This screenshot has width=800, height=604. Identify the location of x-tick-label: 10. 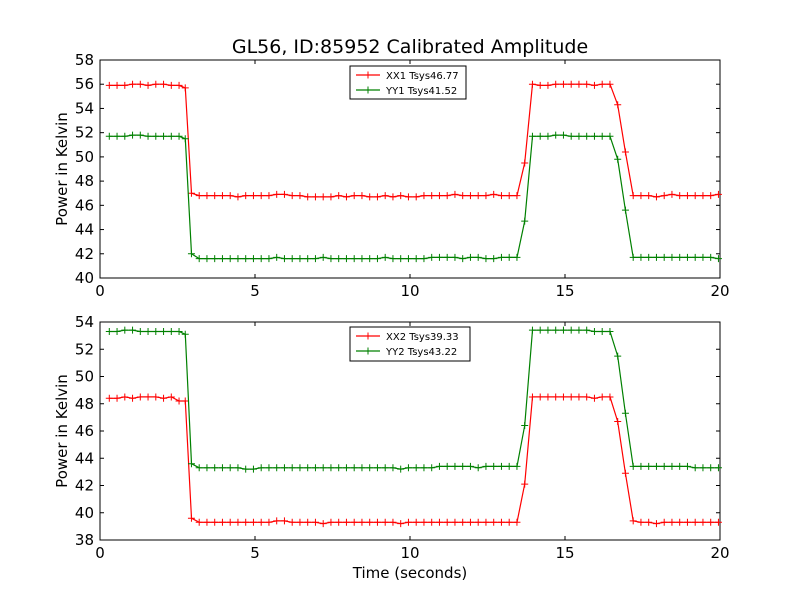
(409, 291).